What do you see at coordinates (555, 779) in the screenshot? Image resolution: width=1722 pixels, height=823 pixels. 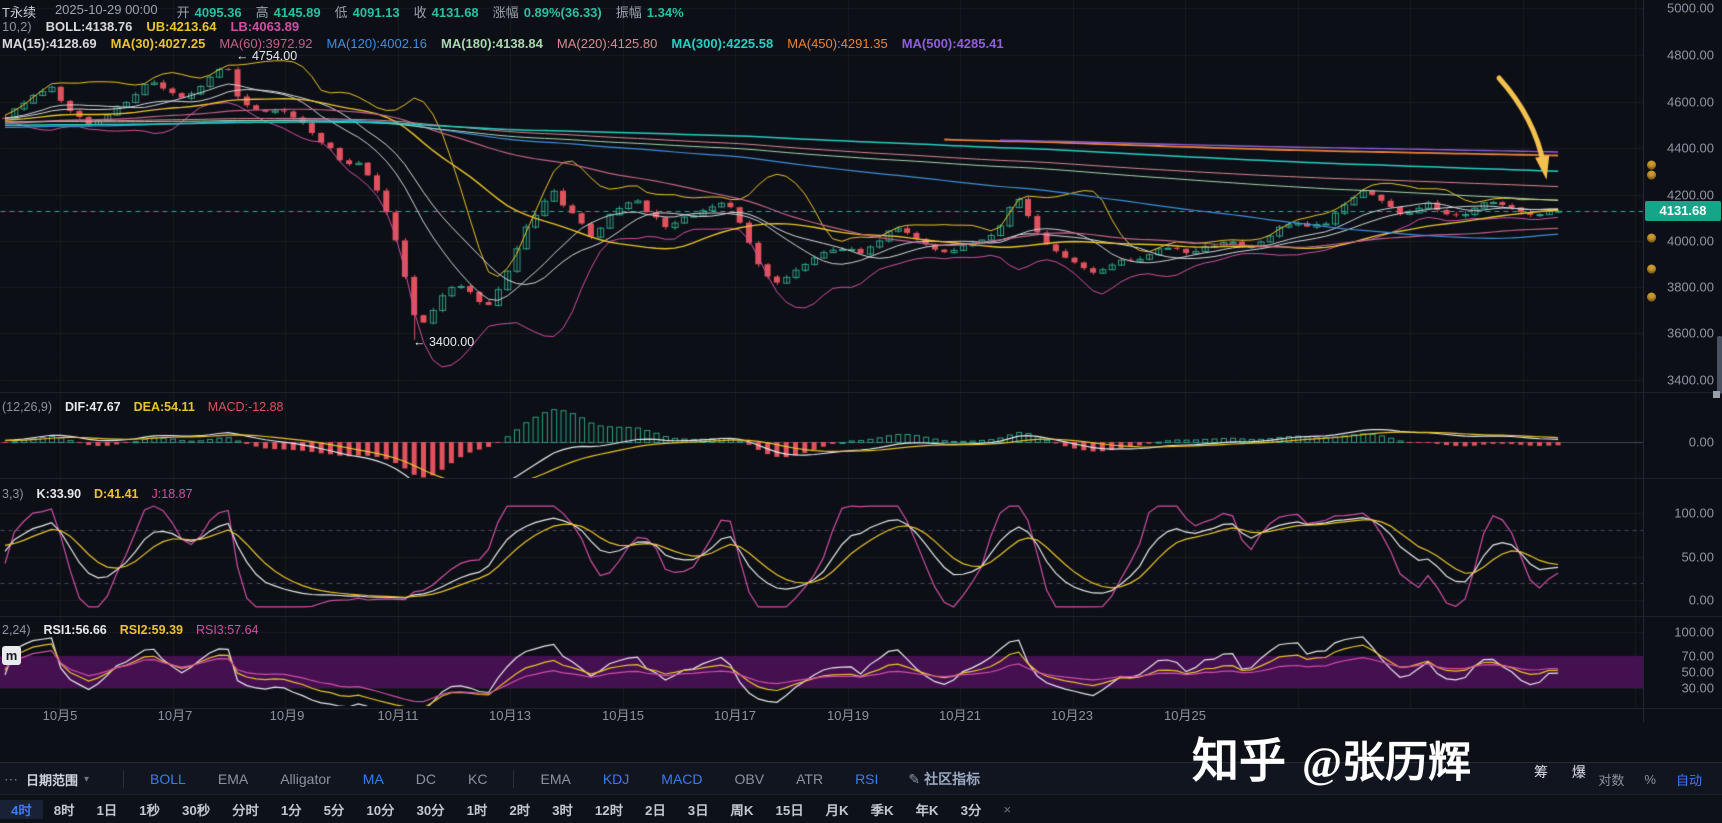 I see `sub-indicator-button: EMA` at bounding box center [555, 779].